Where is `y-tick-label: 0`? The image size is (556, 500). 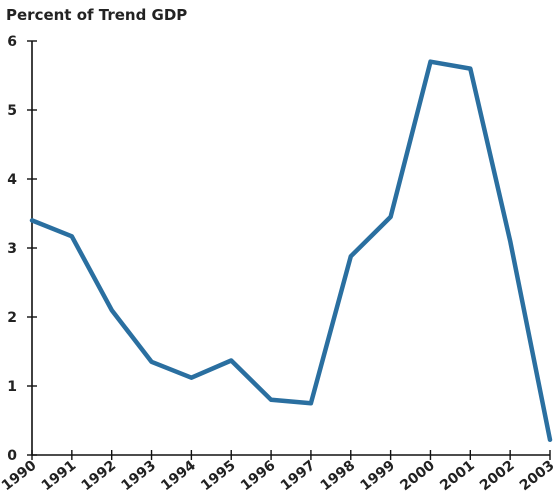
y-tick-label: 0 is located at coordinates (12, 456).